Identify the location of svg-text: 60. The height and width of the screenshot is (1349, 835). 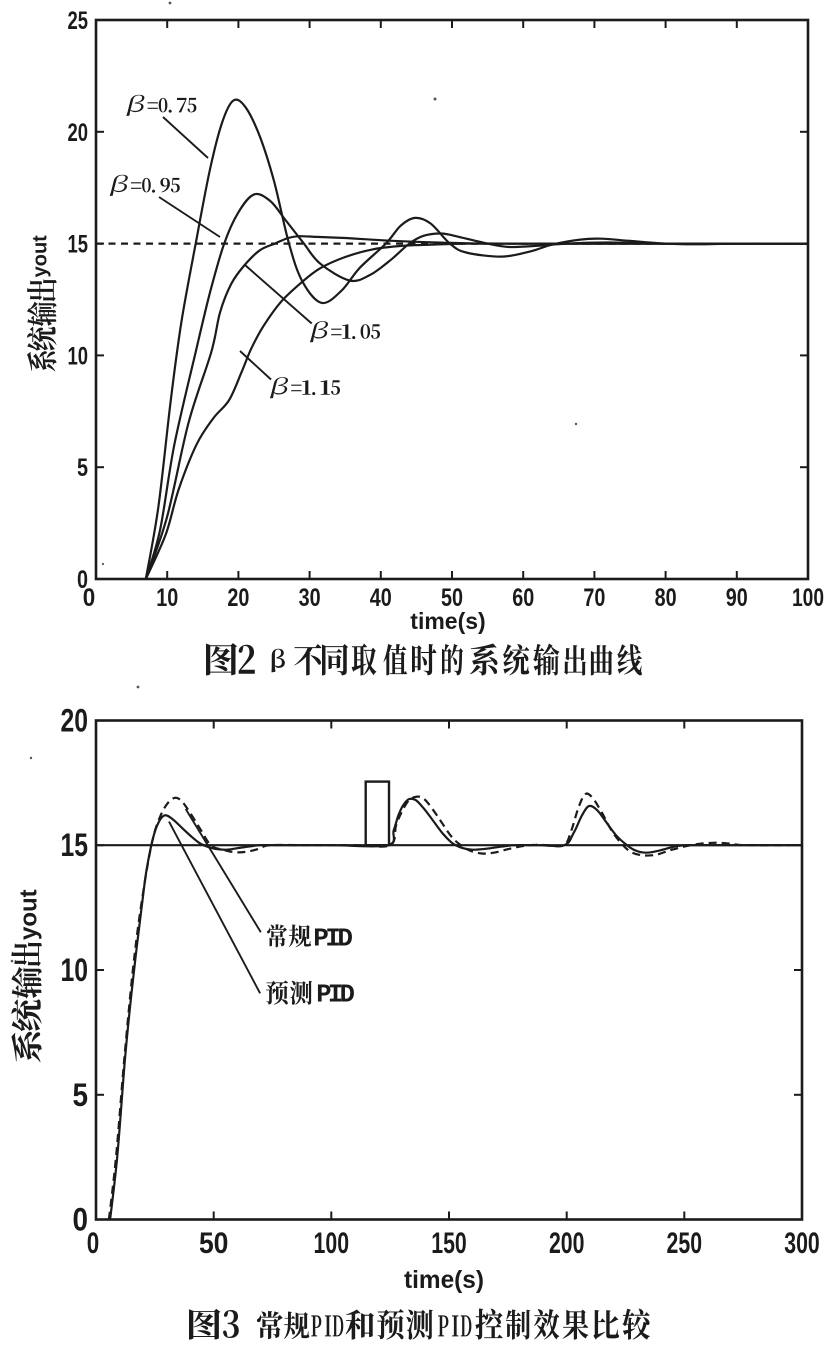
(523, 598).